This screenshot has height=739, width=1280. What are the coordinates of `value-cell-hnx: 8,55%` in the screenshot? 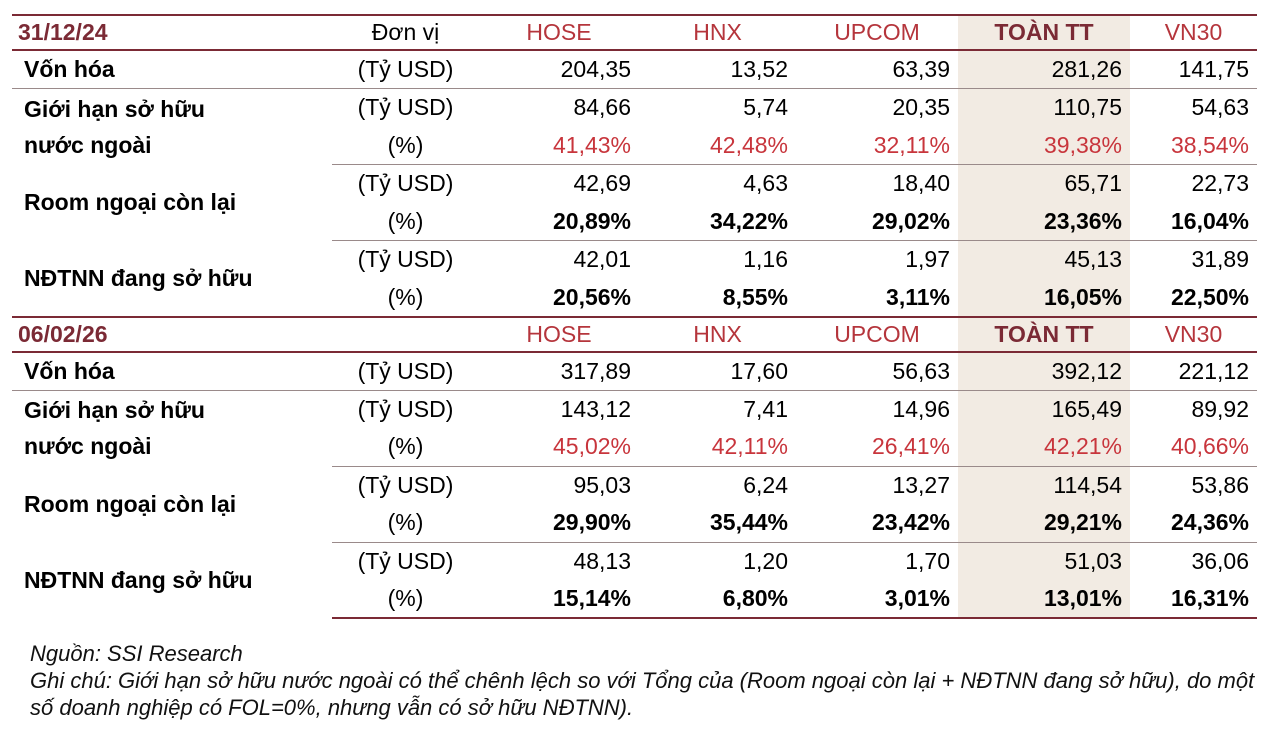 It's located at (717, 297).